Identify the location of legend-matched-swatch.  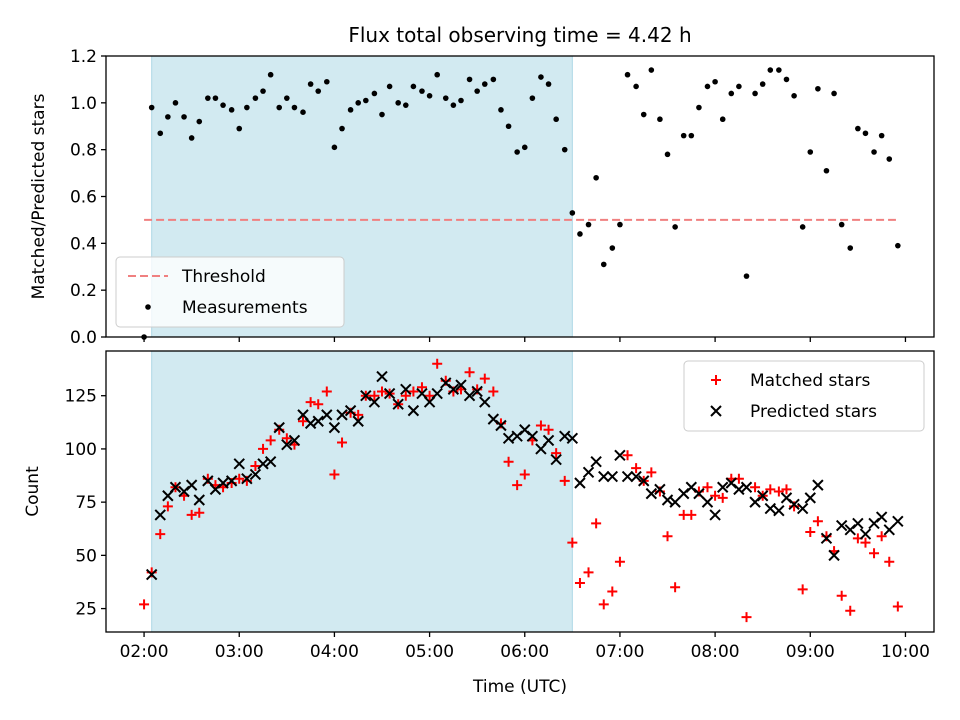
(716, 380).